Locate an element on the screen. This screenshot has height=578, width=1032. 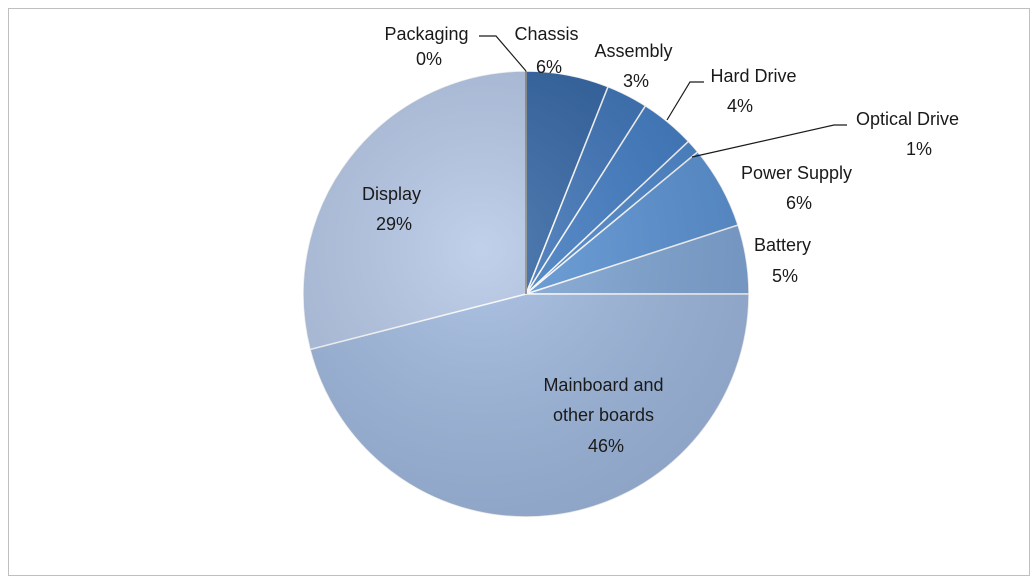
label-assembly-name: Assembly is located at coordinates (633, 51).